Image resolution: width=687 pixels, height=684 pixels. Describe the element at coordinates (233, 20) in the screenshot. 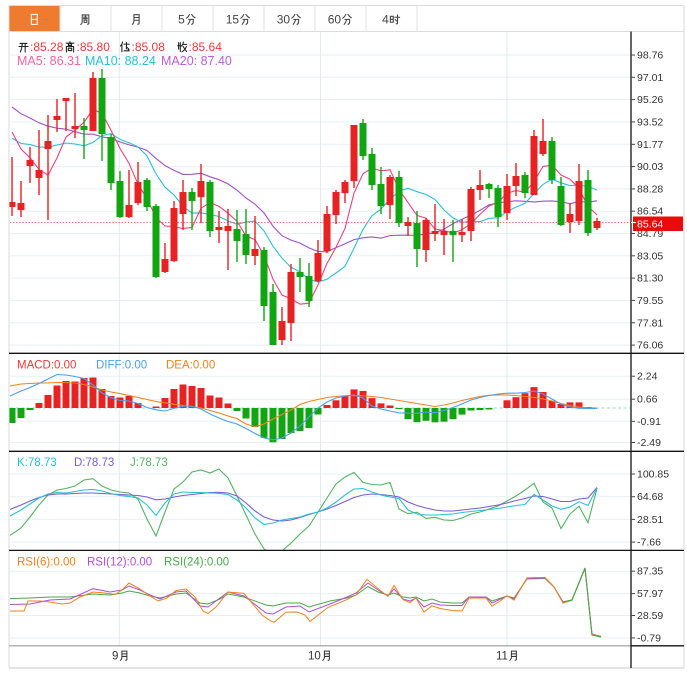

I see `svg-text: 15` at that location.